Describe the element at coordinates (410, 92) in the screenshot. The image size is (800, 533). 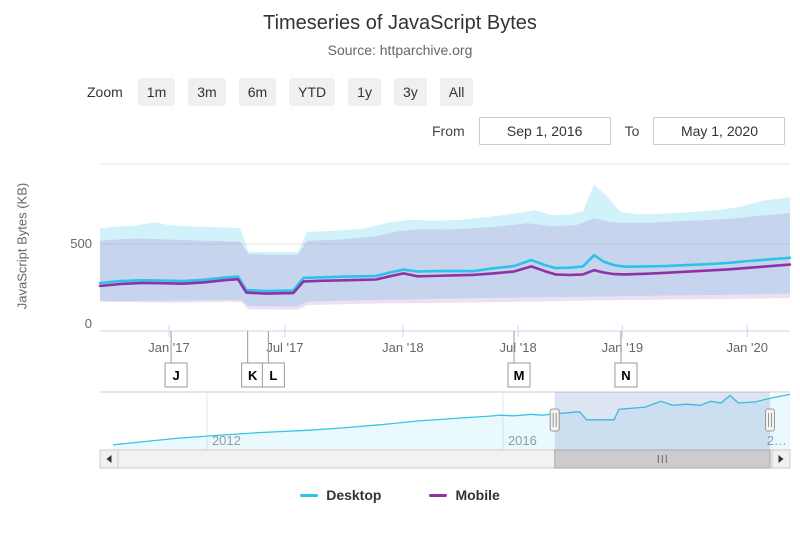
I see `zoom-button-3y: 3y` at that location.